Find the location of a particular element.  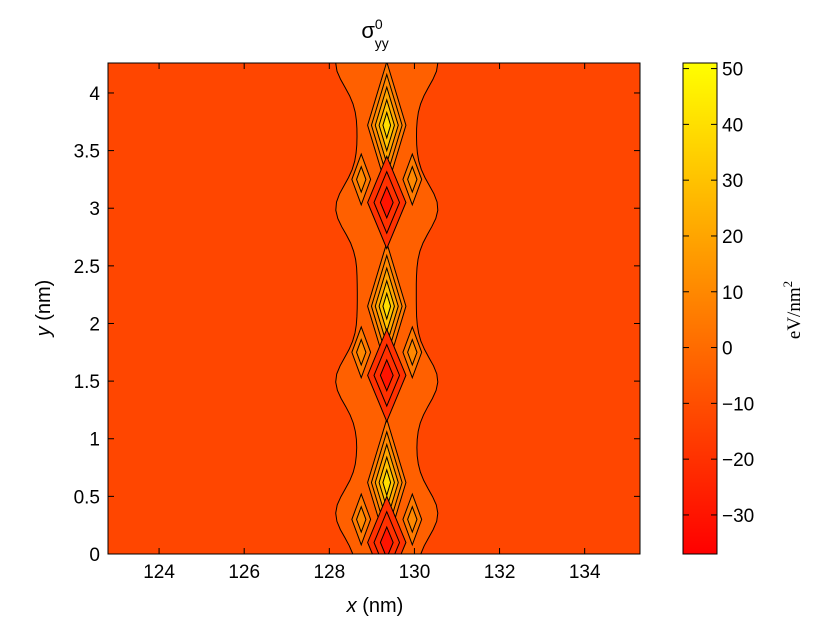

colorbar-tick-label: 10 is located at coordinates (732, 293).